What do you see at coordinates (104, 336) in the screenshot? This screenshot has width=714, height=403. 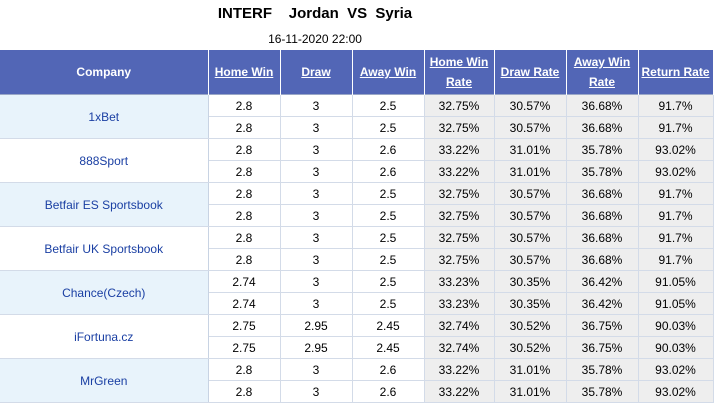 I see `company-name: iFortuna.cz` at bounding box center [104, 336].